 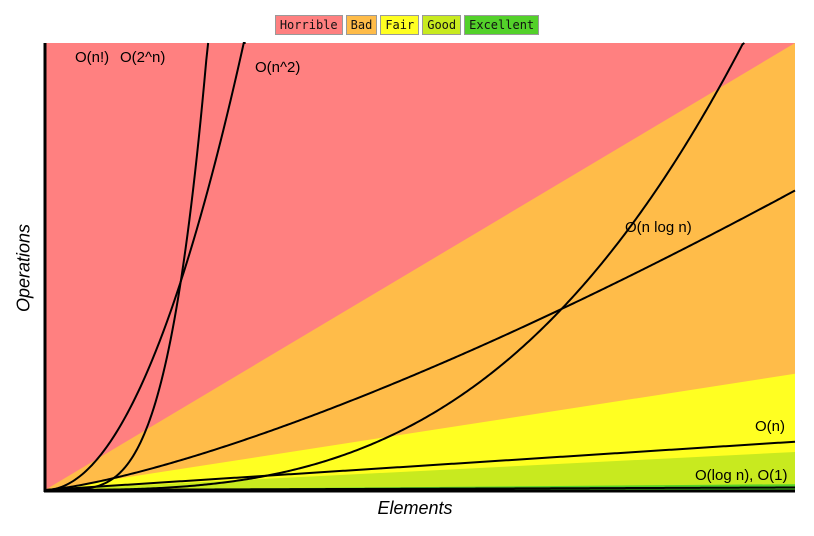 What do you see at coordinates (442, 25) in the screenshot?
I see `legend-item-good: Good` at bounding box center [442, 25].